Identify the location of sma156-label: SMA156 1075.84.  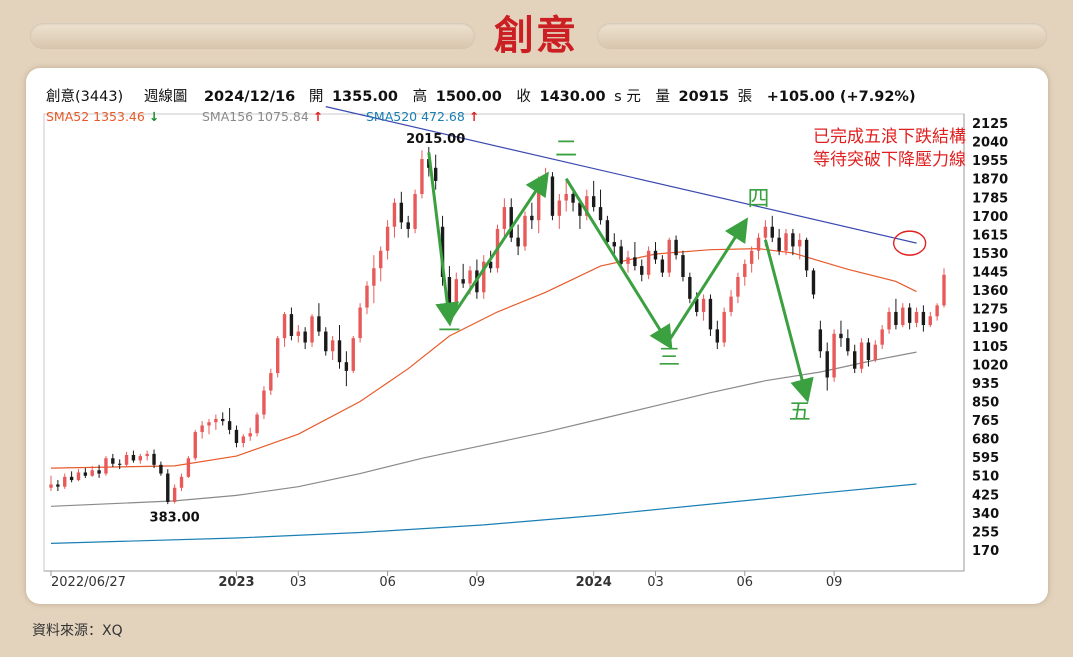
(255, 116).